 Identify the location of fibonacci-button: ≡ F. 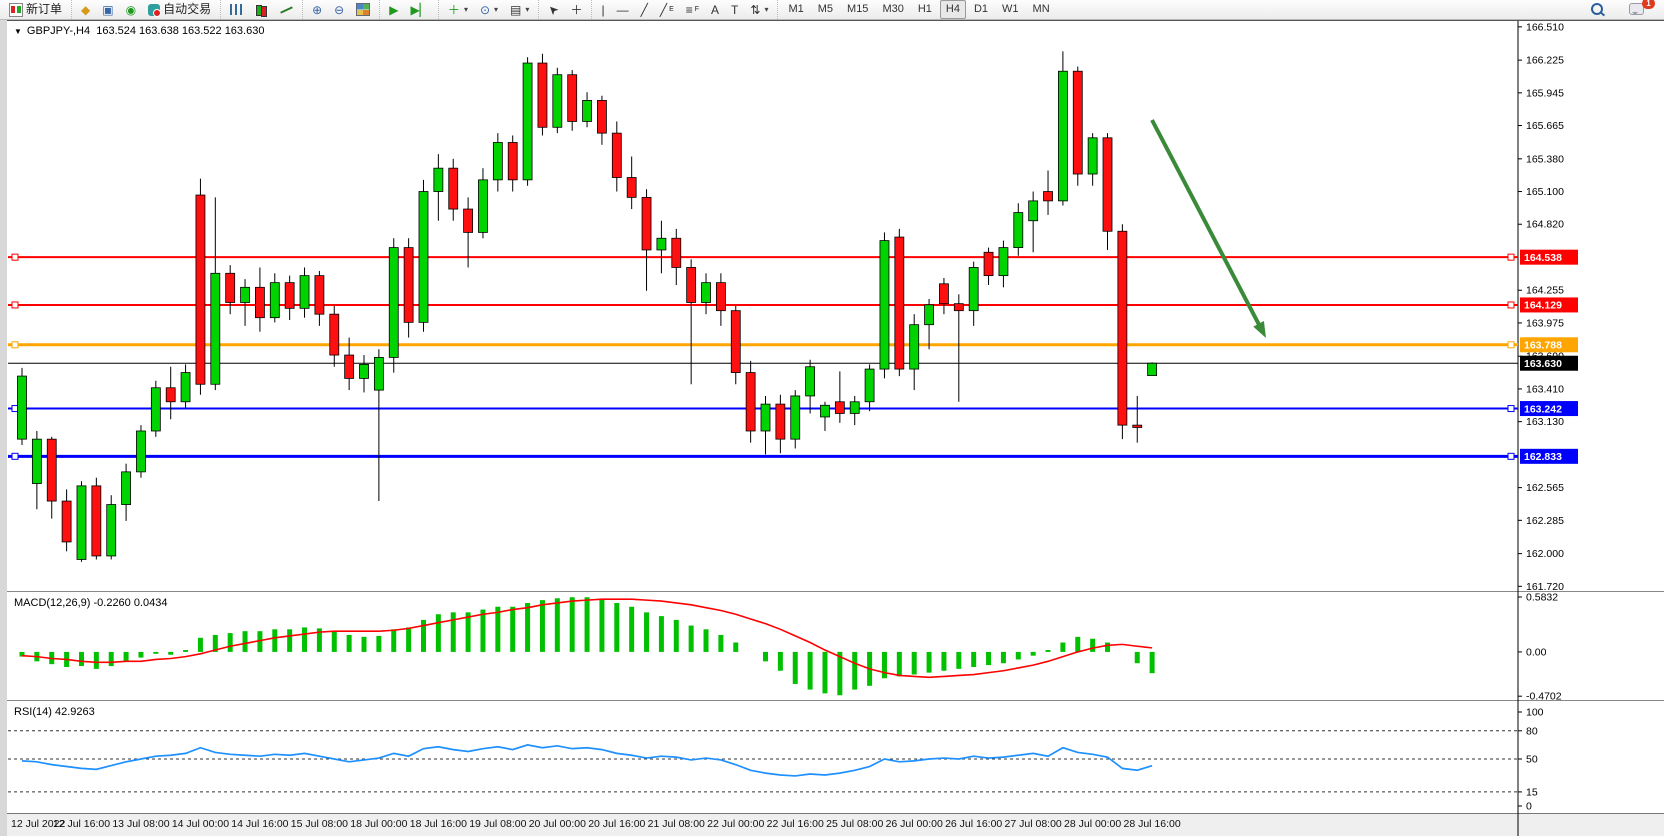
(692, 9).